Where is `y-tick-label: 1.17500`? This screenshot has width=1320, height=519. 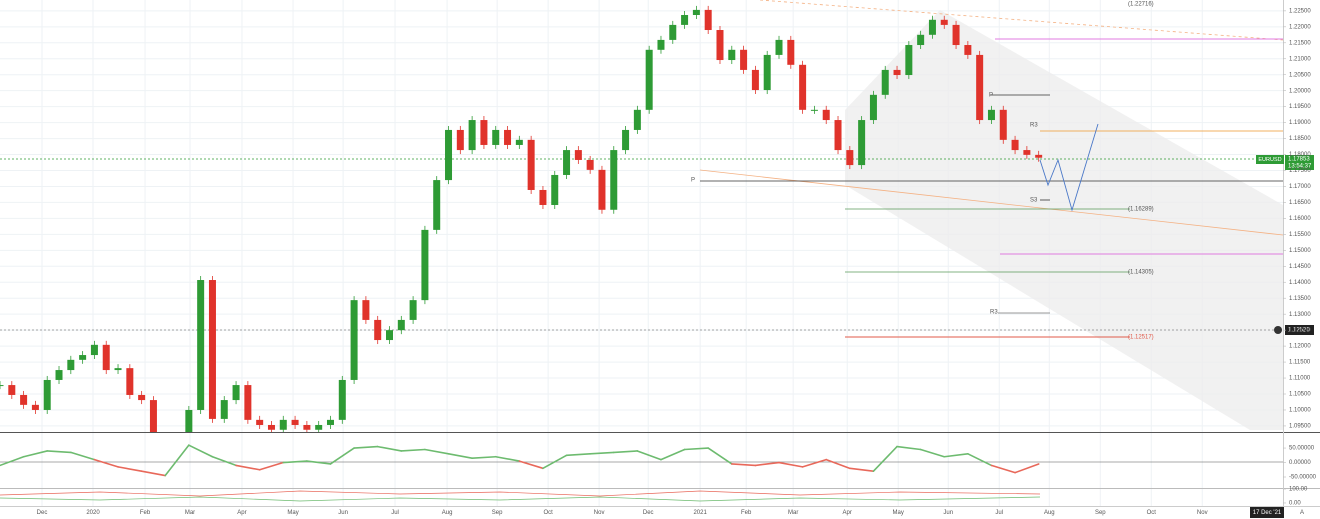 y-tick-label: 1.17500 is located at coordinates (1300, 171).